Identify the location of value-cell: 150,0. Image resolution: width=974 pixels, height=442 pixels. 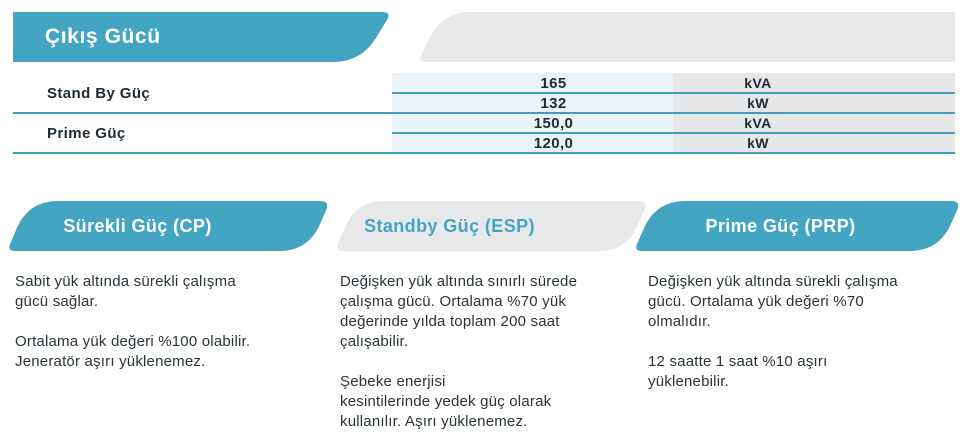
(532, 123).